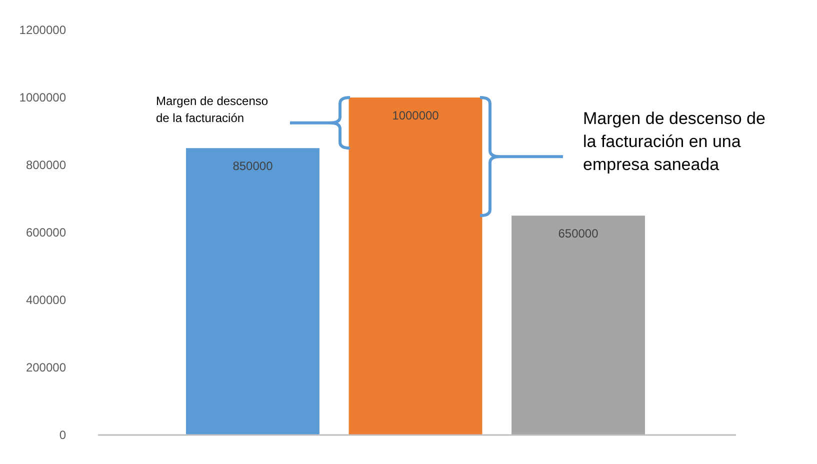 The width and height of the screenshot is (817, 464). What do you see at coordinates (62, 435) in the screenshot?
I see `y-tick-label: 0` at bounding box center [62, 435].